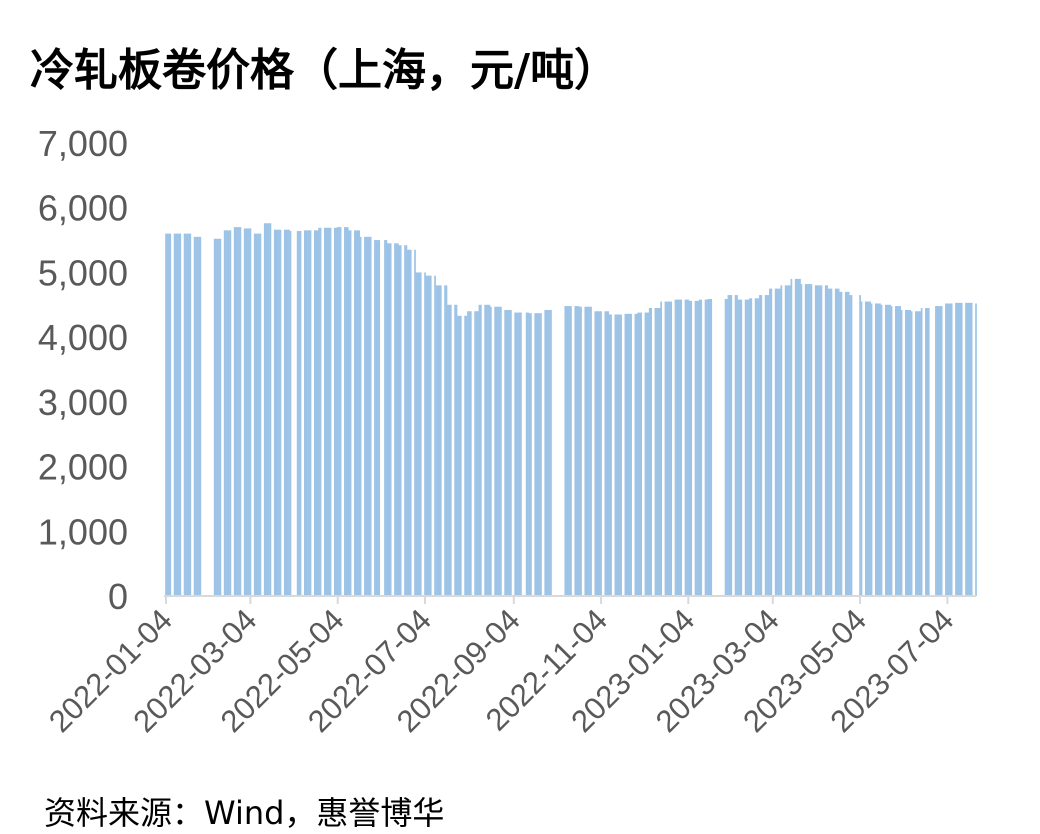 The width and height of the screenshot is (1040, 834). What do you see at coordinates (324, 70) in the screenshot?
I see `chart-title: 冷轧板卷价格（上海，元/吨）` at bounding box center [324, 70].